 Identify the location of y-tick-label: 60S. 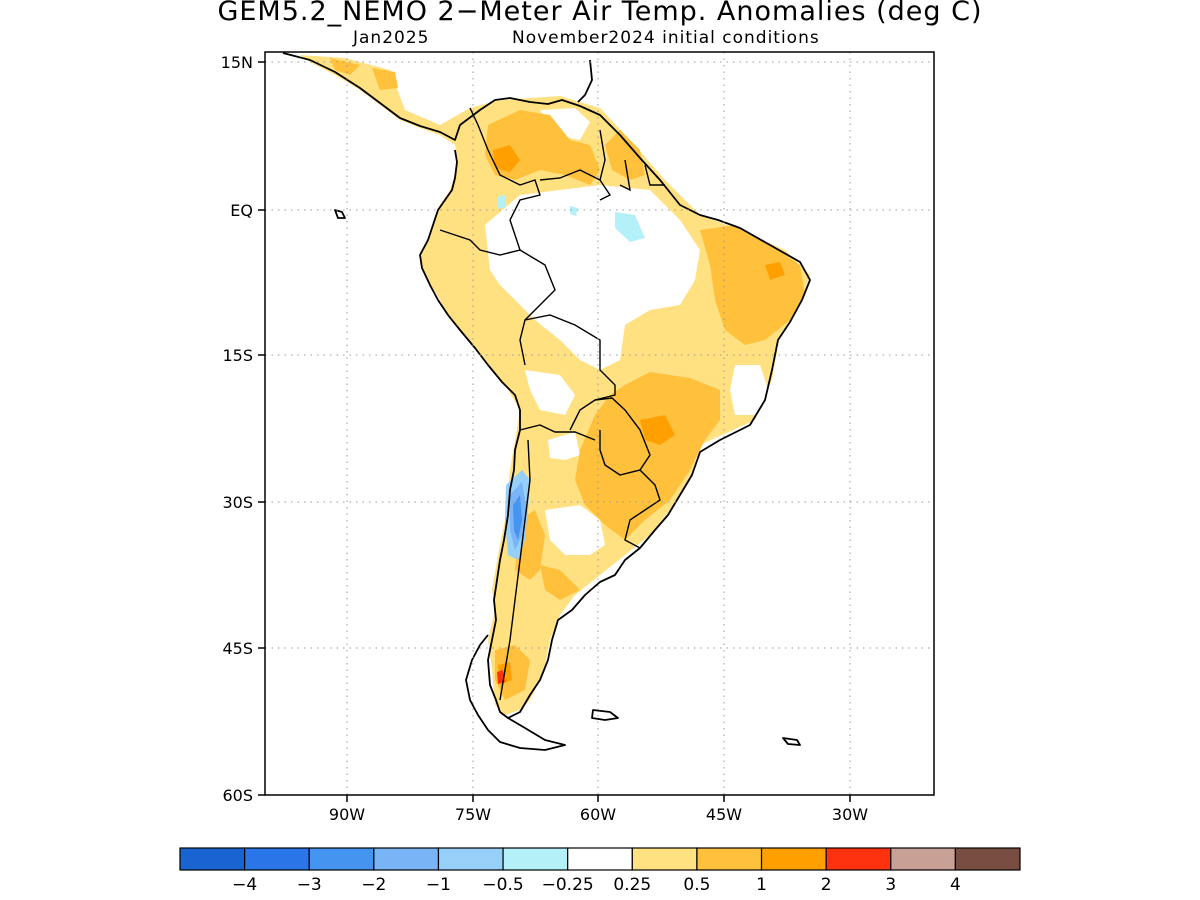
(237, 795).